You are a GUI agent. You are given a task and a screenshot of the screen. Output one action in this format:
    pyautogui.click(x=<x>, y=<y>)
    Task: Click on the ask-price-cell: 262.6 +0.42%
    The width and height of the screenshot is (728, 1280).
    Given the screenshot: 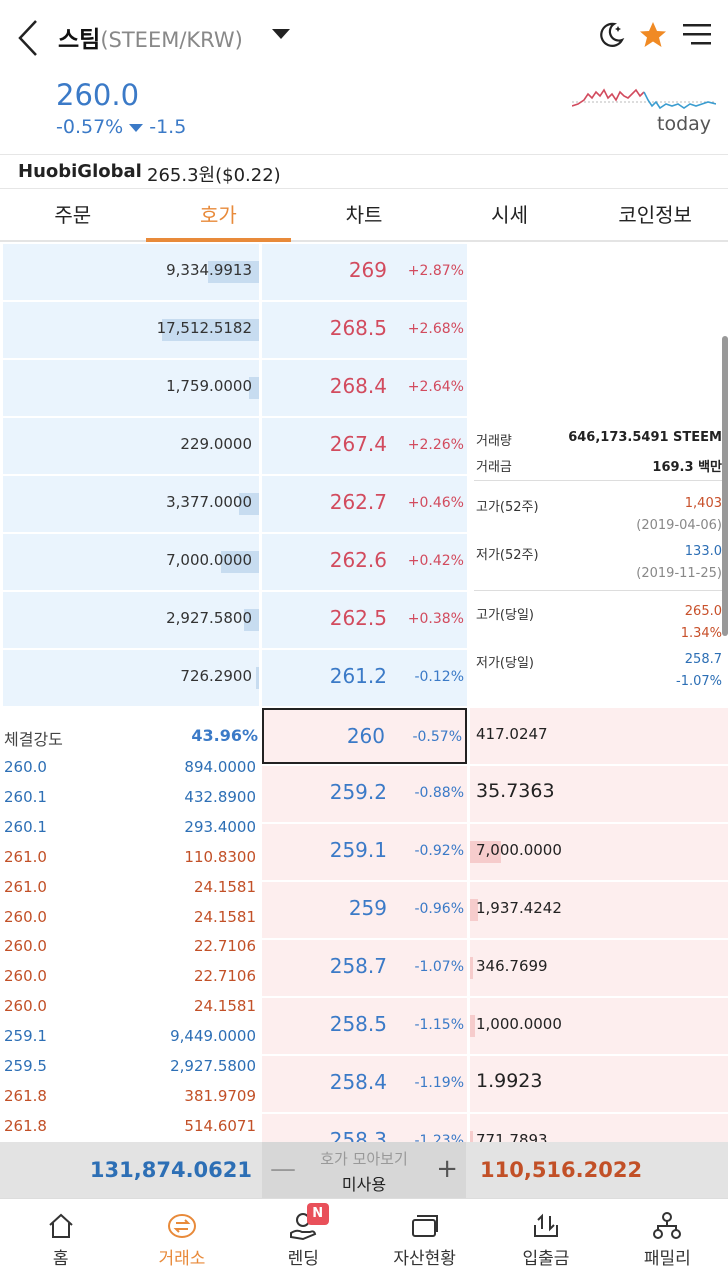 What is the action you would take?
    pyautogui.click(x=364, y=562)
    